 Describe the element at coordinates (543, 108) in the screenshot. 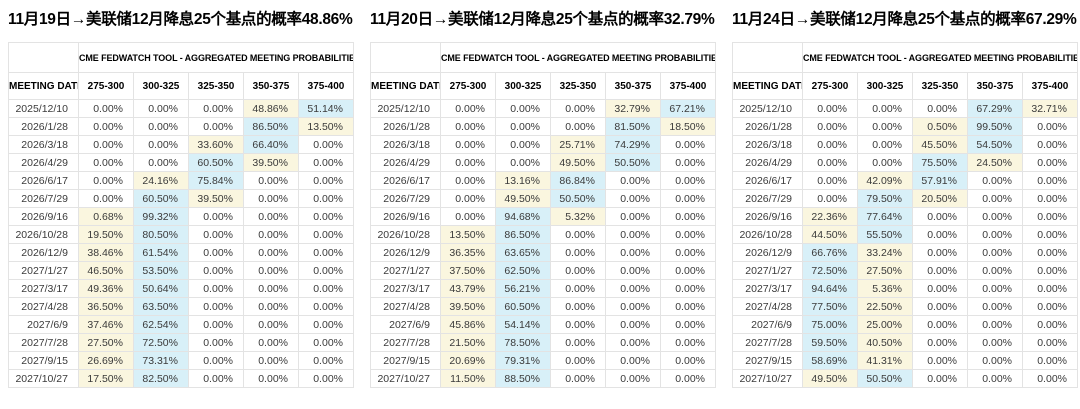

I see `table-row: 2025/12/10 0.00% 0.00% 0.00% 32.79% 67.21%` at that location.